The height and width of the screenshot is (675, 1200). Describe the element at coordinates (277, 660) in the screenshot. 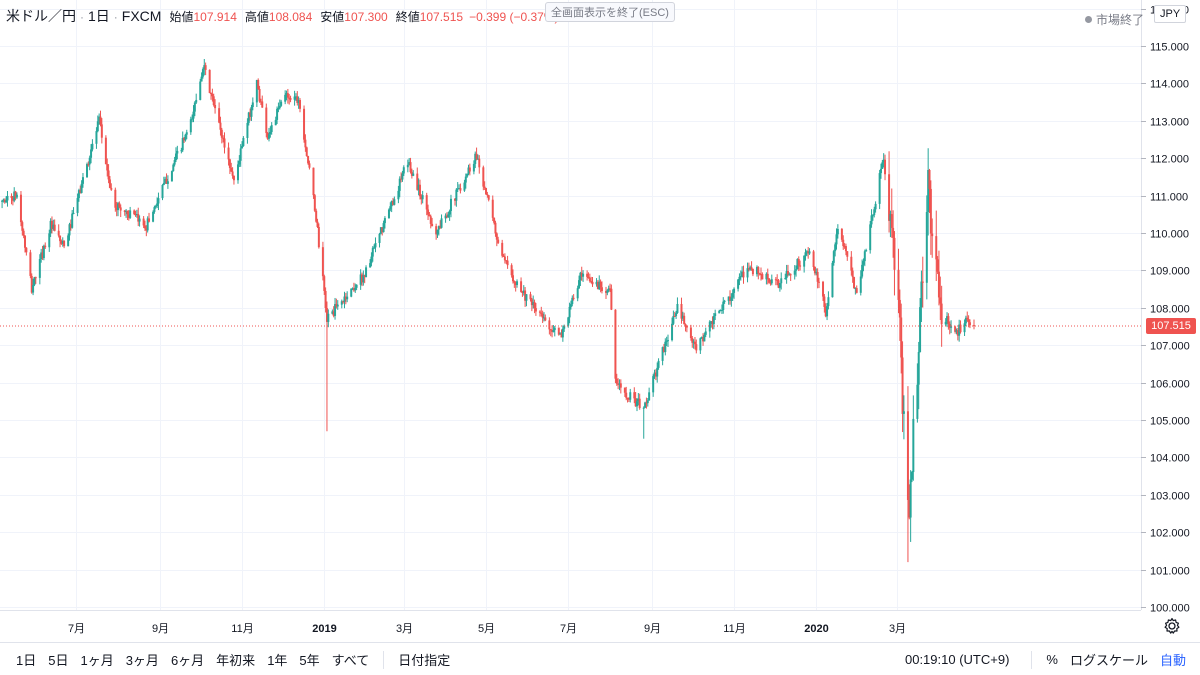

I see `range-1y-button: 1年` at that location.